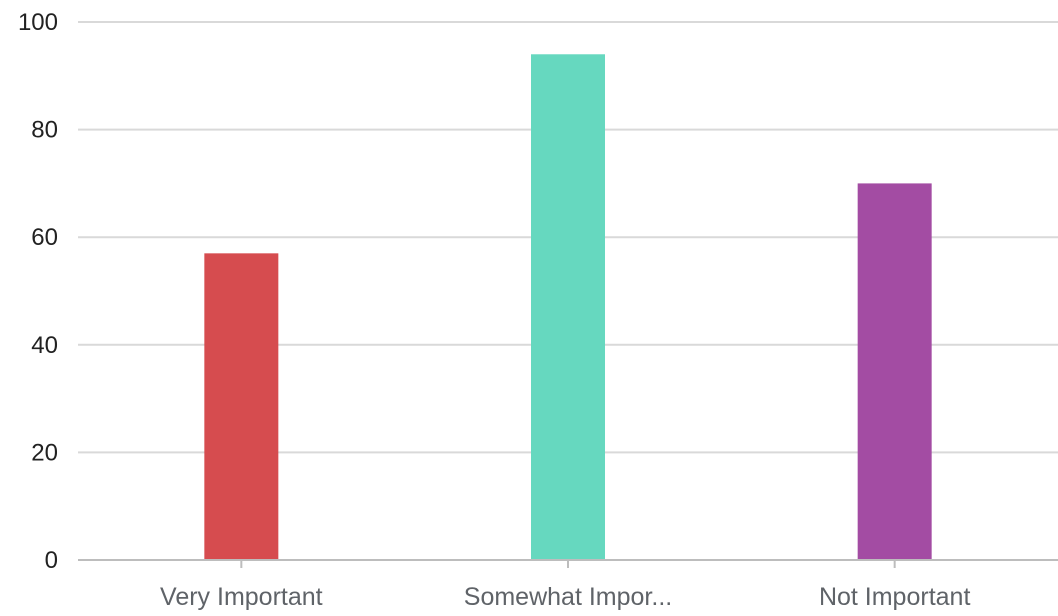 This screenshot has width=1058, height=616. Describe the element at coordinates (44, 345) in the screenshot. I see `y-tick-label: 40` at that location.